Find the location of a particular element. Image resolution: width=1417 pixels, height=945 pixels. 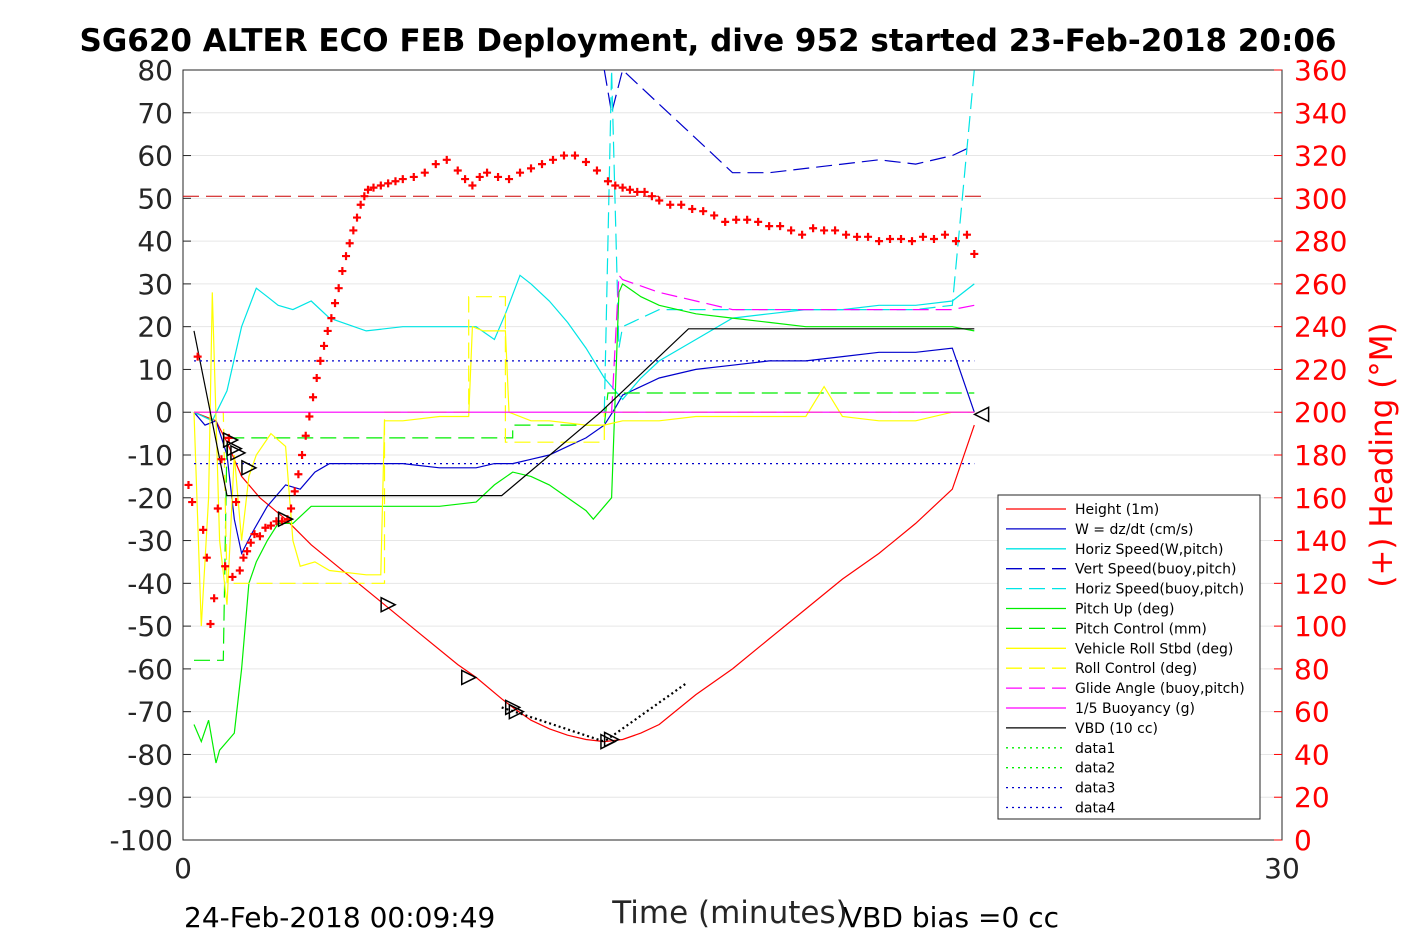

right-tick-label: 260 is located at coordinates (1320, 284).